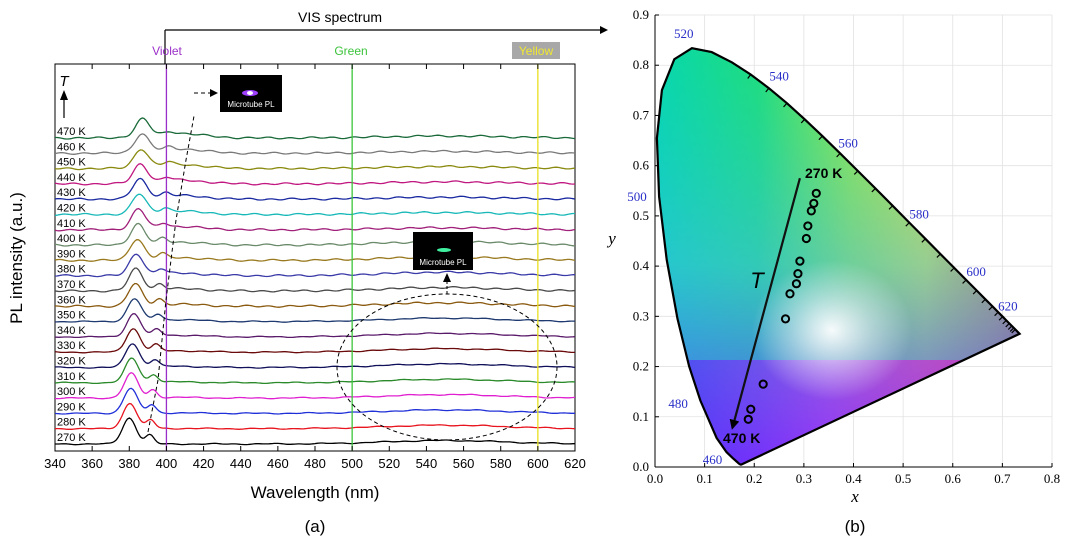  I want to click on pl-curve-360k, so click(315, 295).